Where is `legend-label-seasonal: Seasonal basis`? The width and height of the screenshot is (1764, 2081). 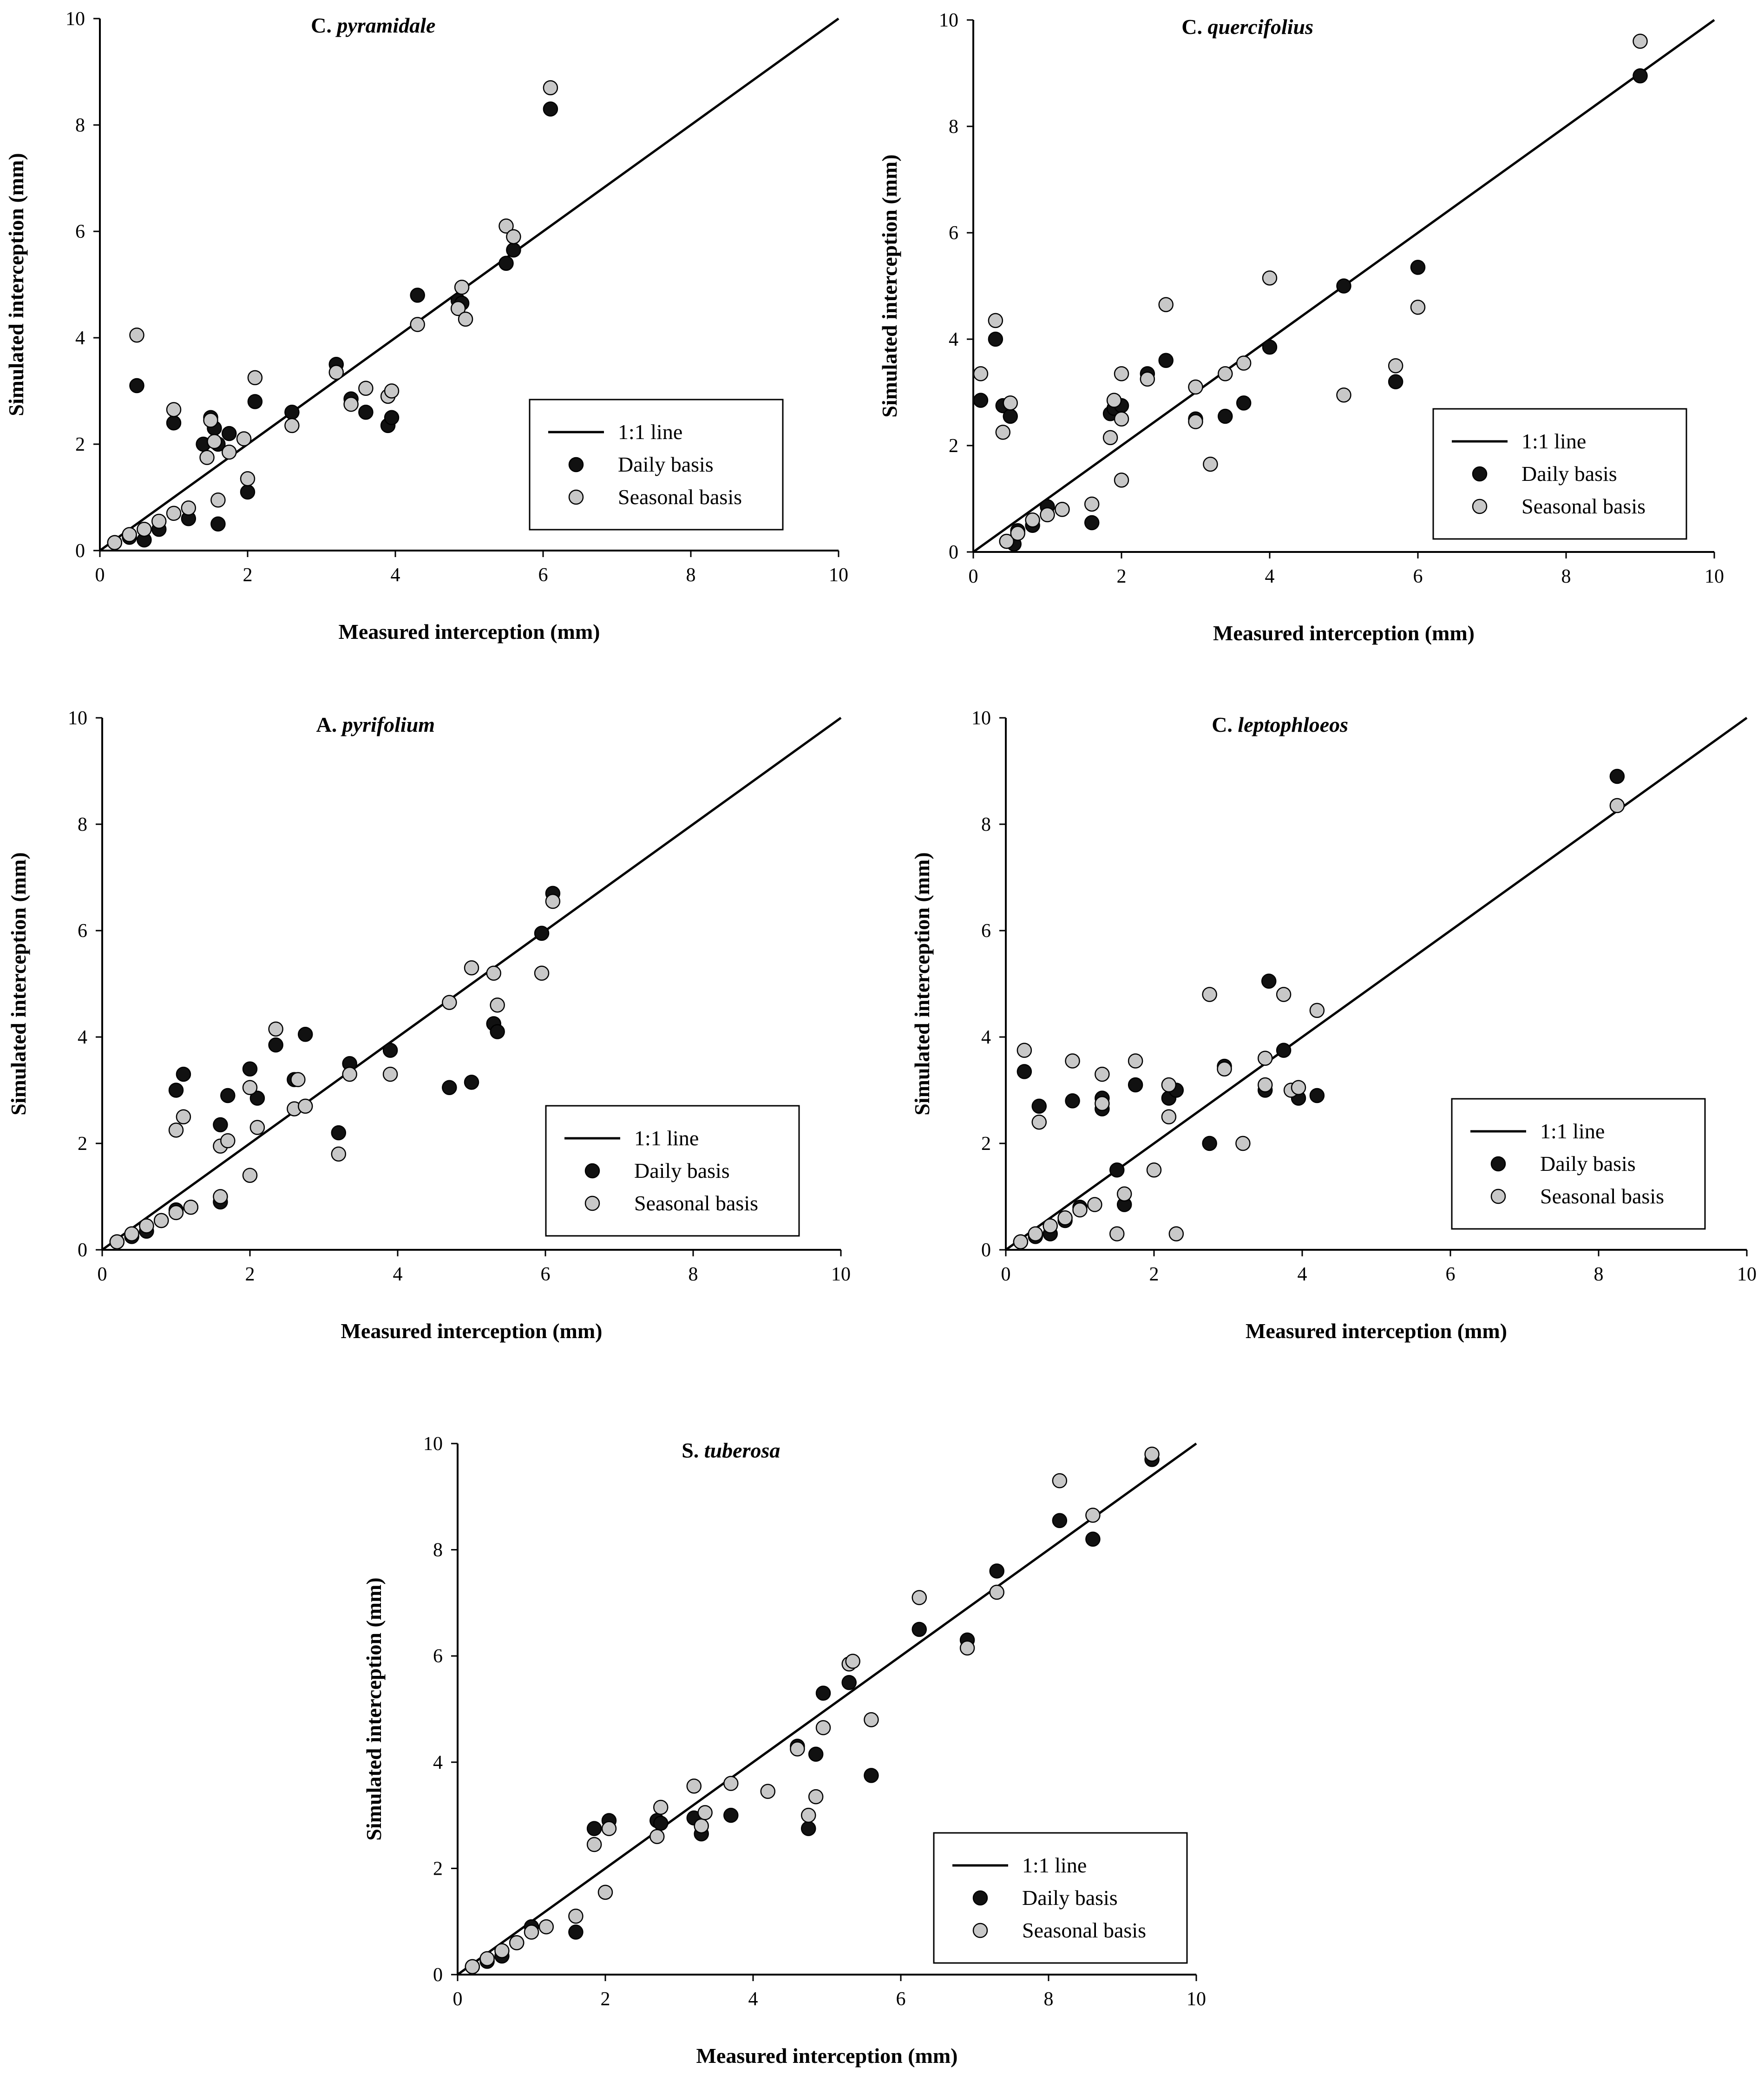 legend-label-seasonal: Seasonal basis is located at coordinates (680, 497).